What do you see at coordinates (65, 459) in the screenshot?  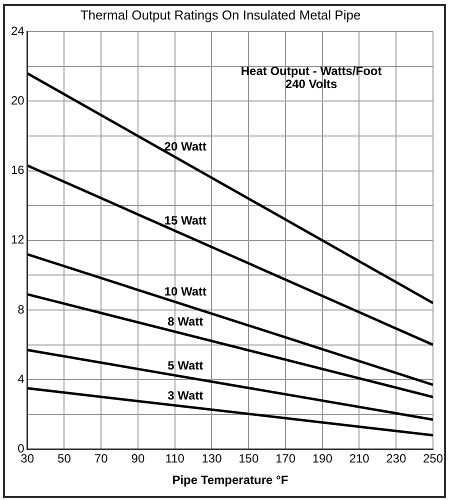 I see `x-tick-label: 50` at bounding box center [65, 459].